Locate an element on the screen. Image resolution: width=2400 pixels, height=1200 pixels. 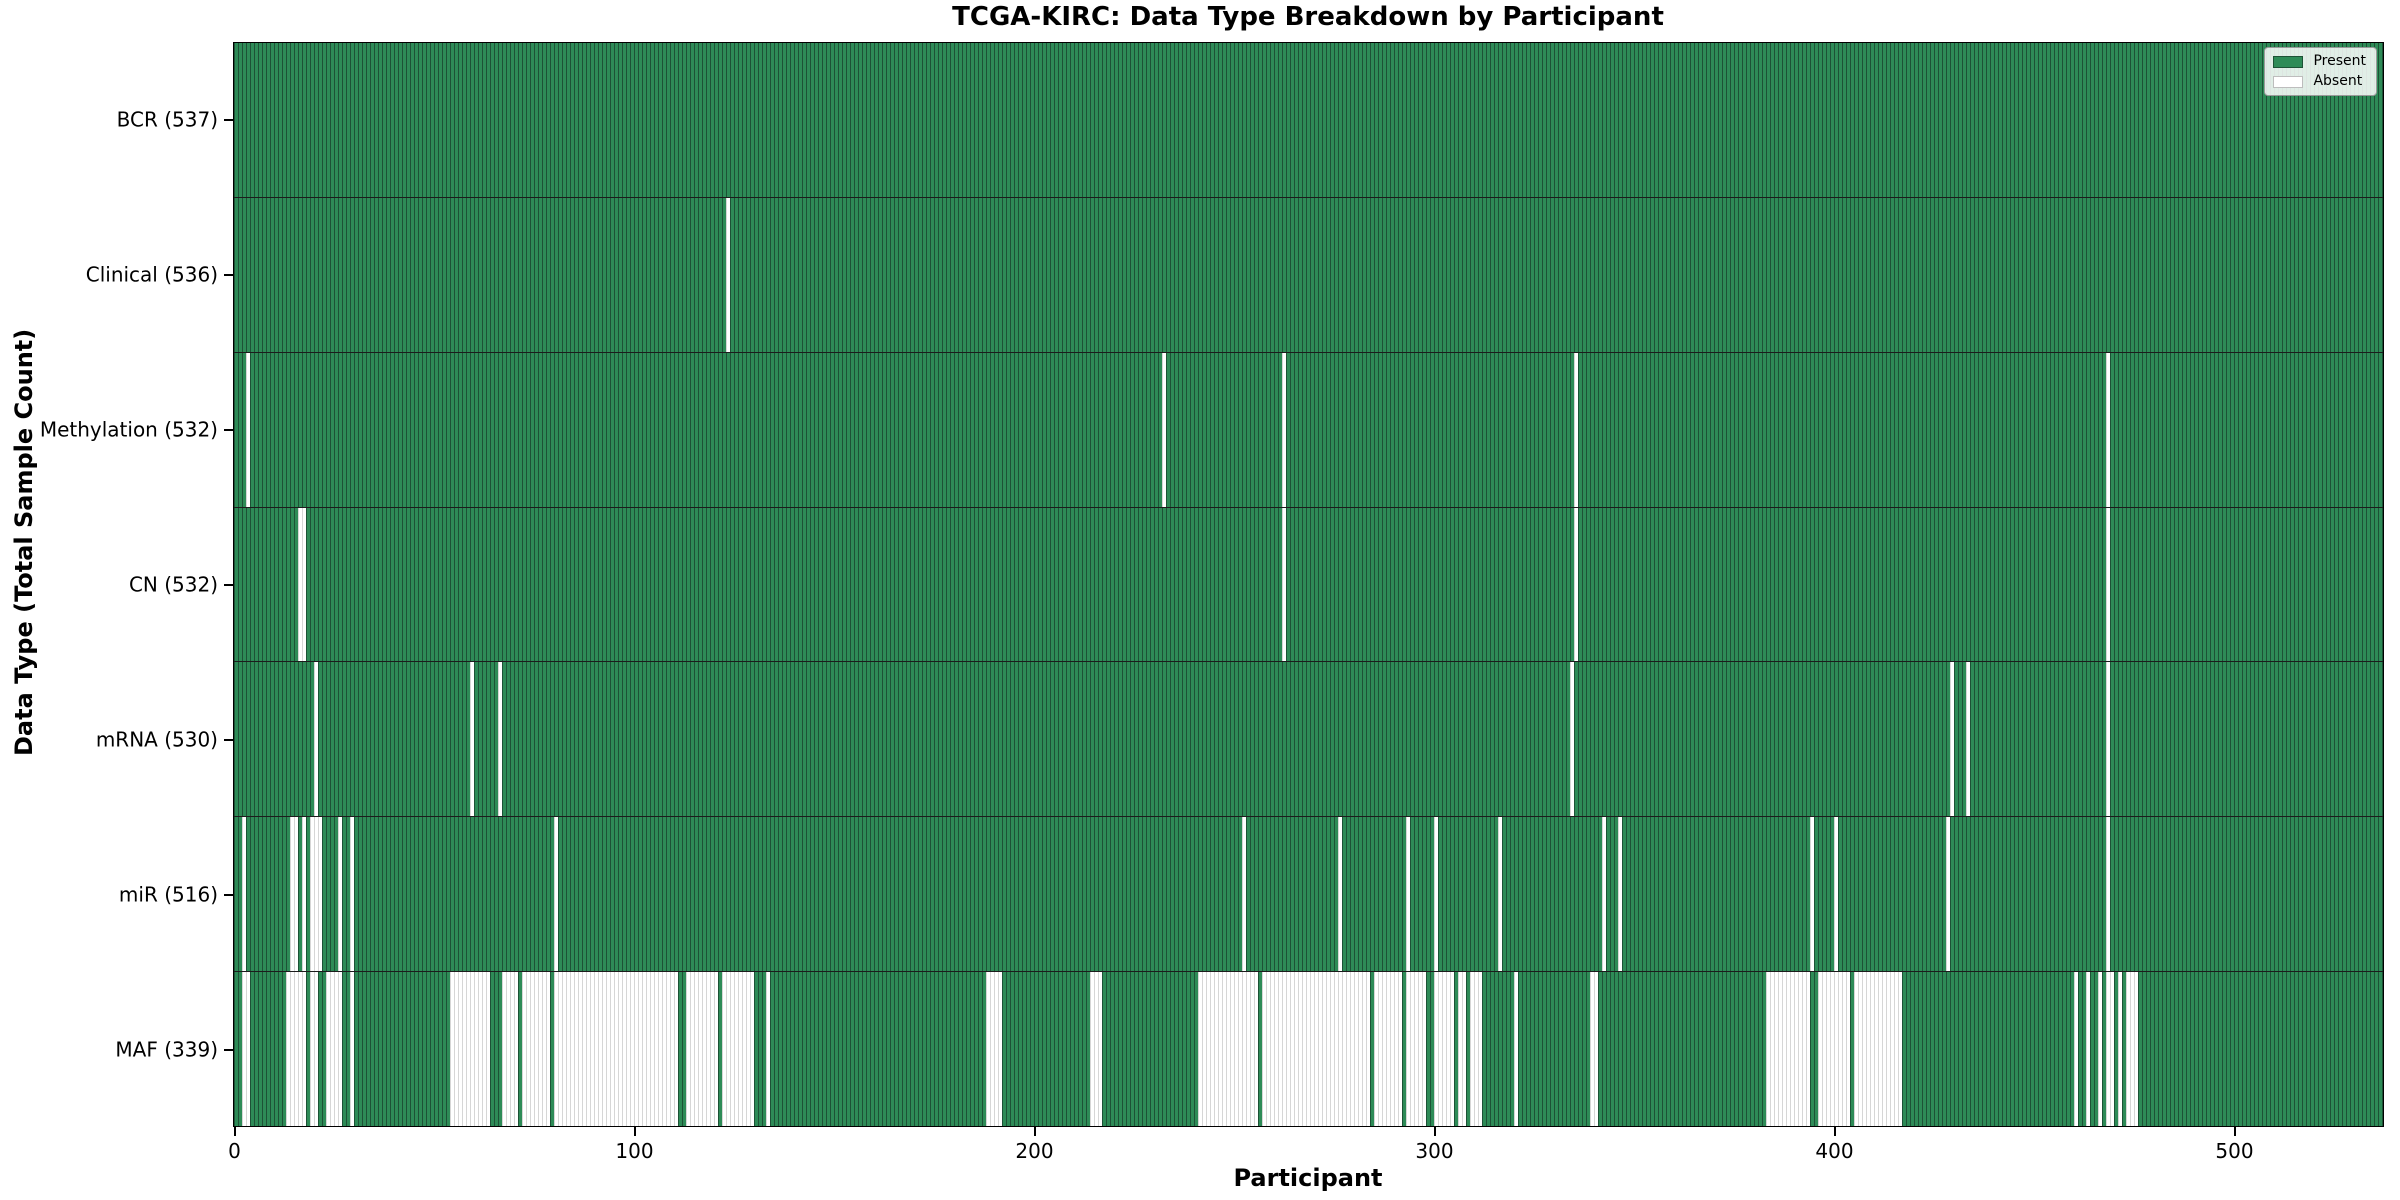
data-row-Clinical is located at coordinates (1308, 274).